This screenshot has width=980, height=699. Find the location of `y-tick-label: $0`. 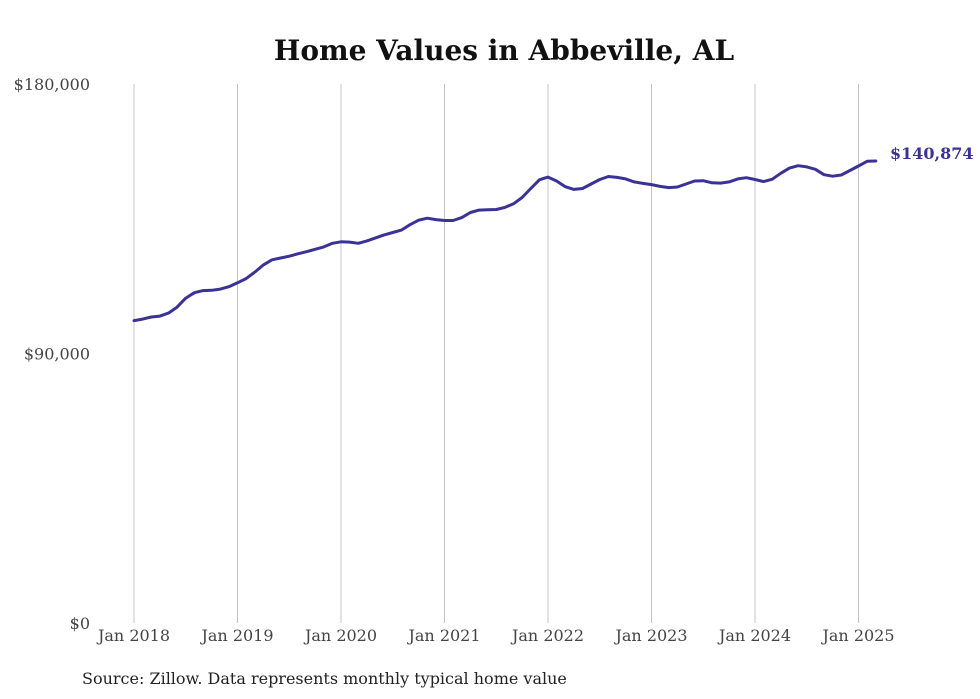

y-tick-label: $0 is located at coordinates (80, 623).